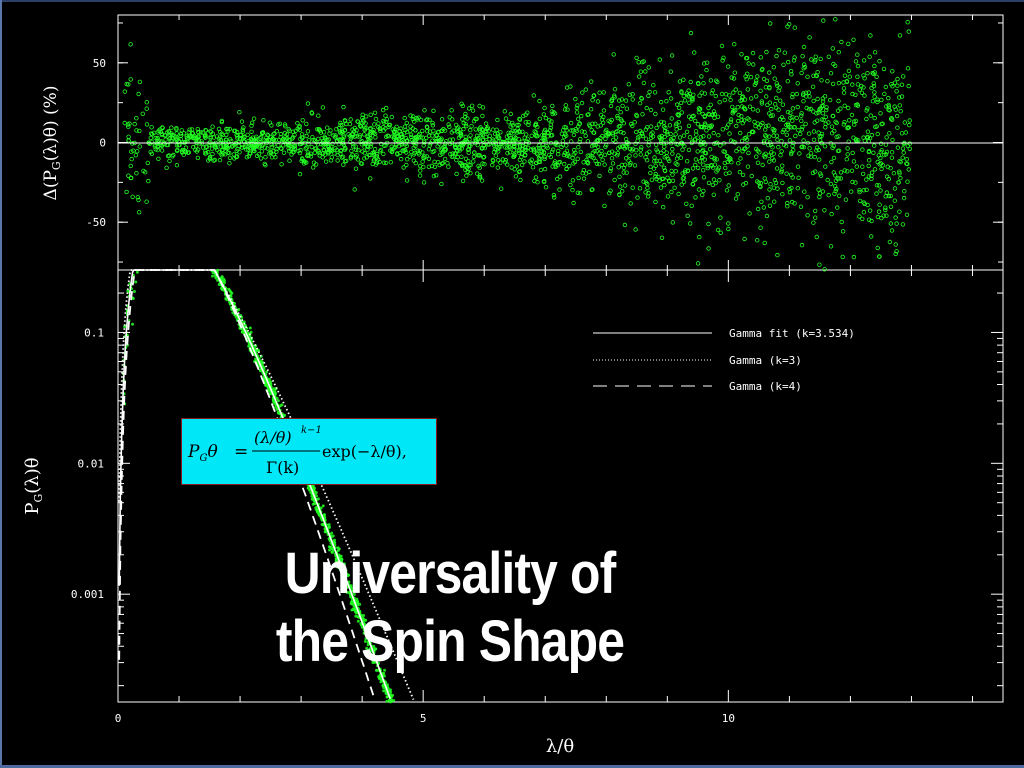 Image resolution: width=1024 pixels, height=768 pixels. Describe the element at coordinates (102, 143) in the screenshot. I see `top-y-tick-label: 0` at that location.